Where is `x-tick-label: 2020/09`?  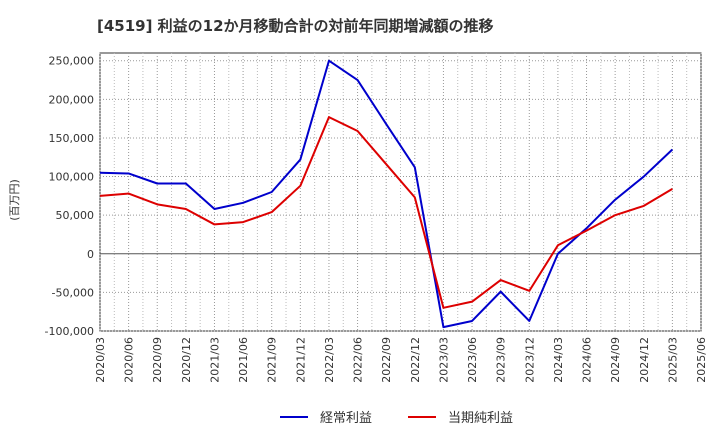 x-tick-label: 2020/09 is located at coordinates (157, 360).